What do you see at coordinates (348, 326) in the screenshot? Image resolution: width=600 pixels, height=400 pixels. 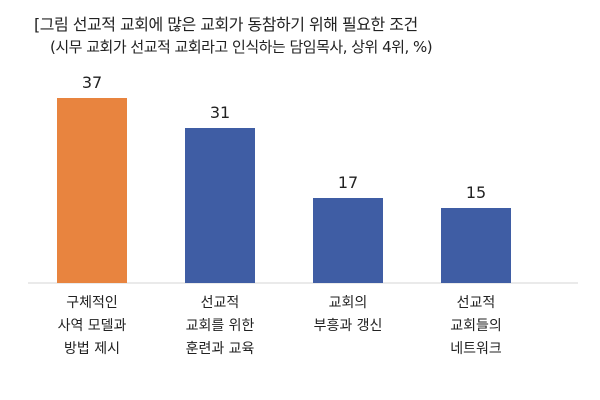 I see `category-label-3-line-2: 부흥과 갱신` at bounding box center [348, 326].